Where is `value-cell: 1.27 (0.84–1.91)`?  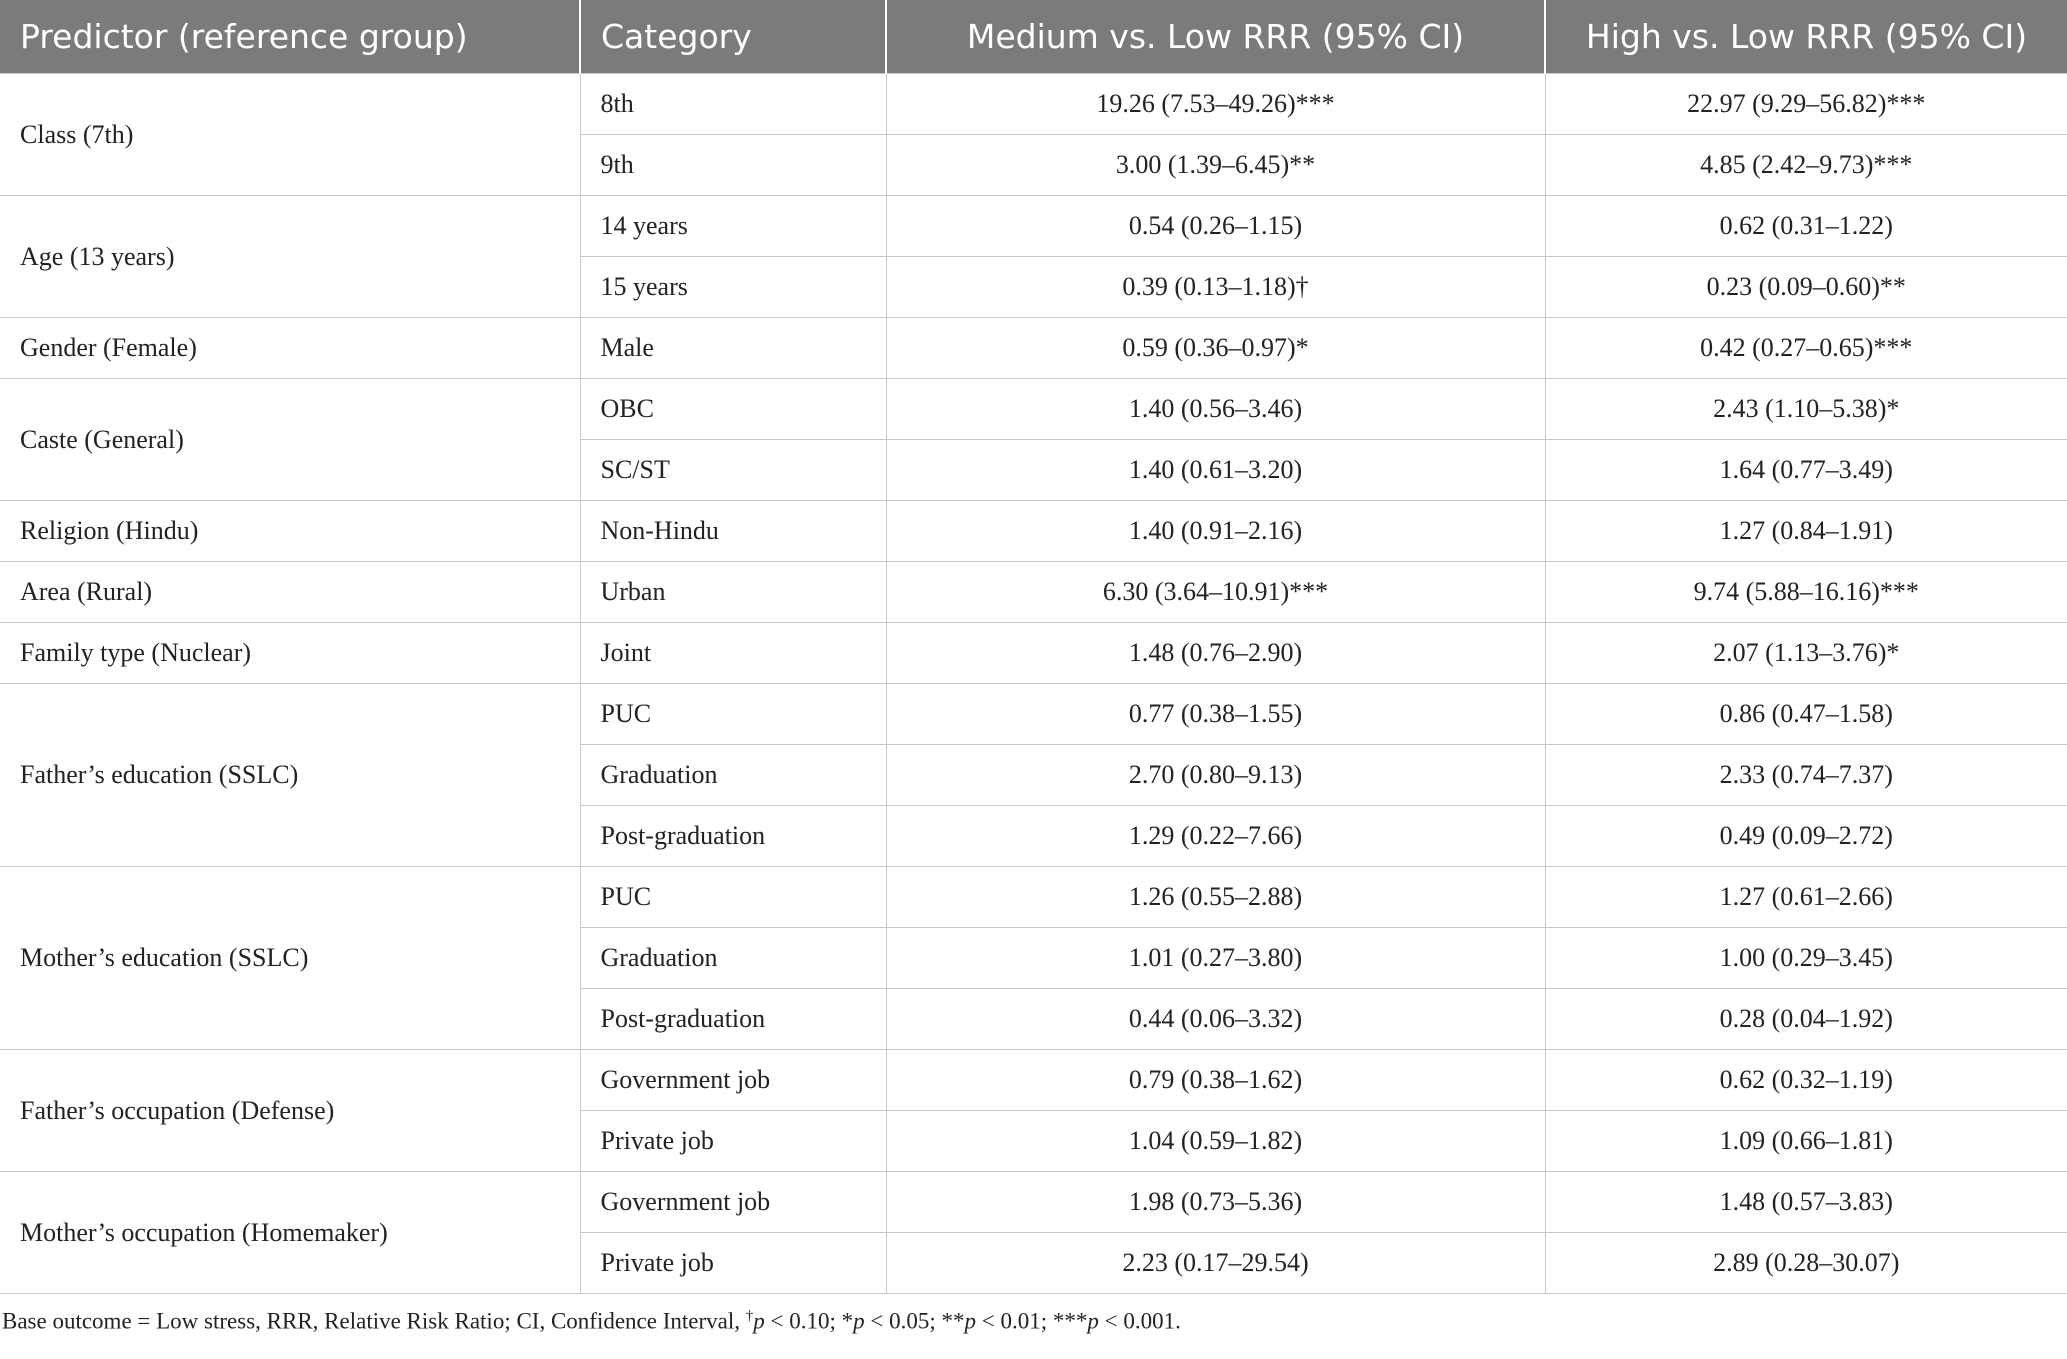 value-cell: 1.27 (0.84–1.91) is located at coordinates (1805, 531).